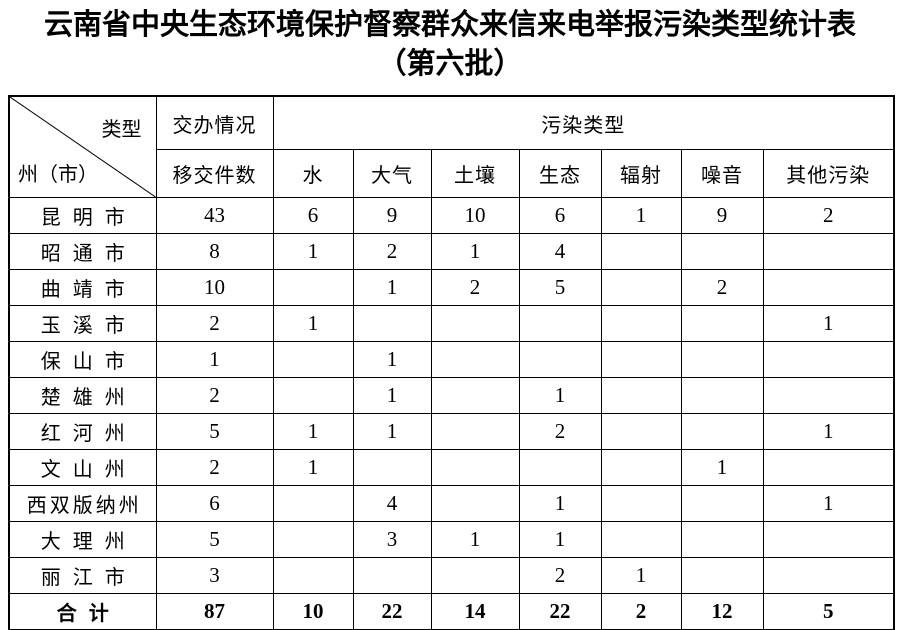 The width and height of the screenshot is (900, 630). What do you see at coordinates (475, 611) in the screenshot?
I see `total-value-cell: 14` at bounding box center [475, 611].